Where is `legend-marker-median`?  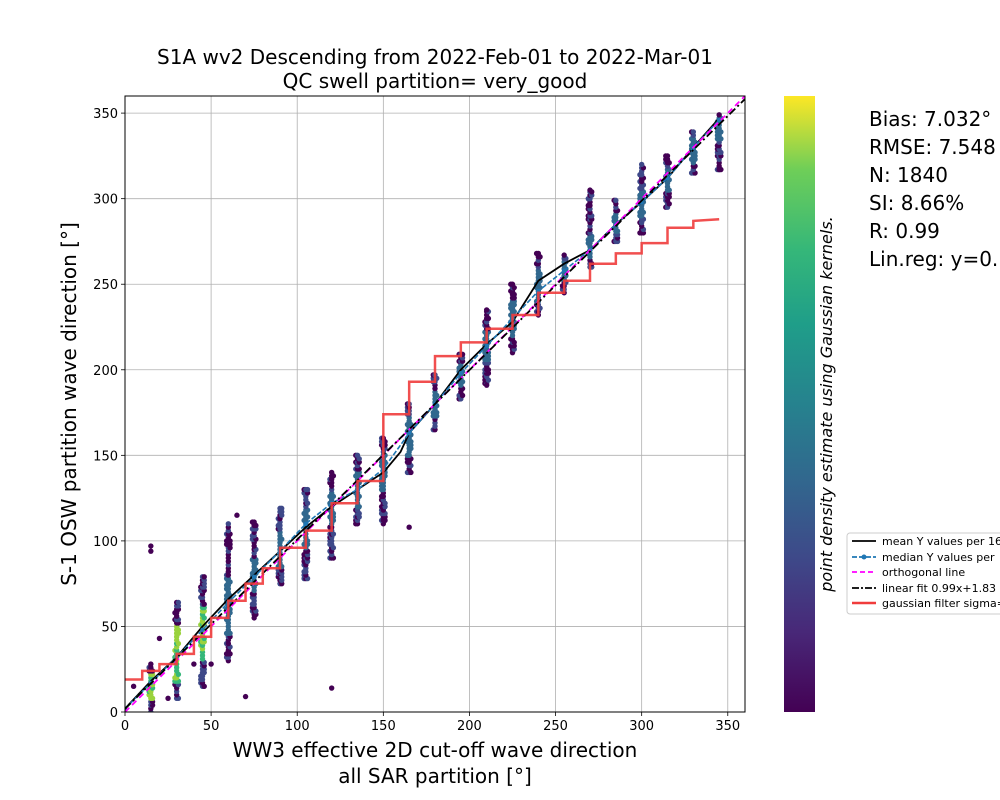
legend-marker-median is located at coordinates (864, 557).